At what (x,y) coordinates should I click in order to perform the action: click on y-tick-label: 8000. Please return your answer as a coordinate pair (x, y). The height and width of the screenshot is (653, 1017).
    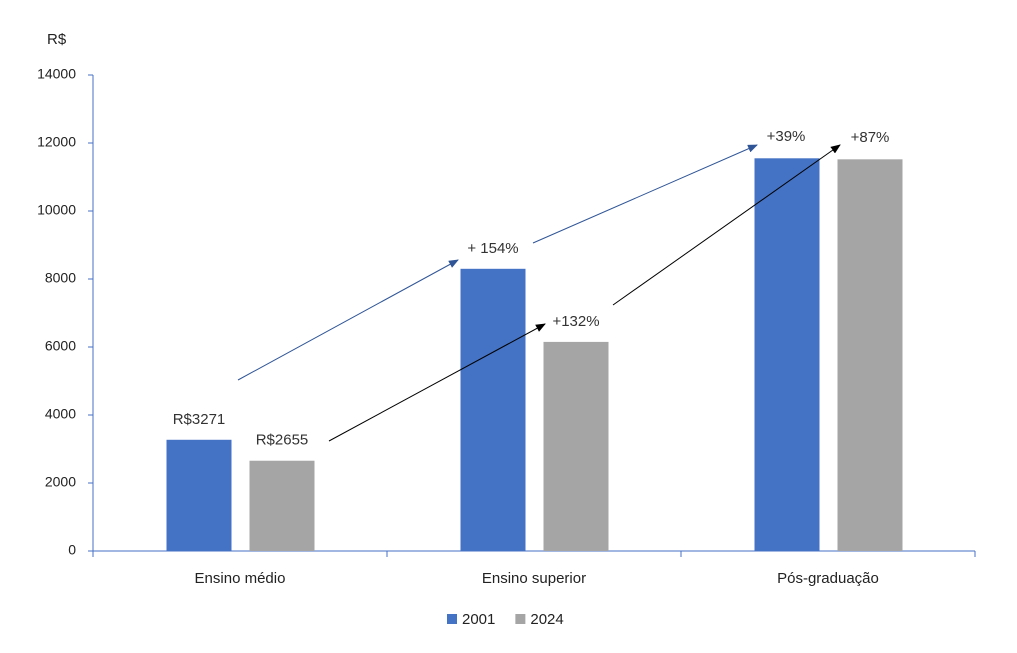
    Looking at the image, I should click on (60, 278).